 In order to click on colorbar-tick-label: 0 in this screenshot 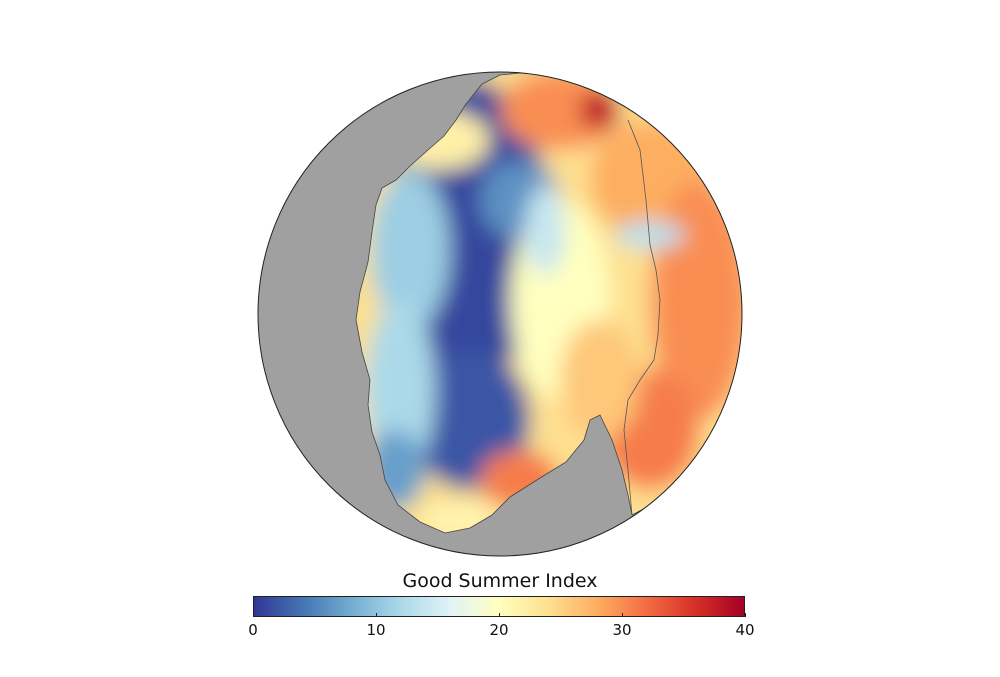, I will do `click(253, 630)`.